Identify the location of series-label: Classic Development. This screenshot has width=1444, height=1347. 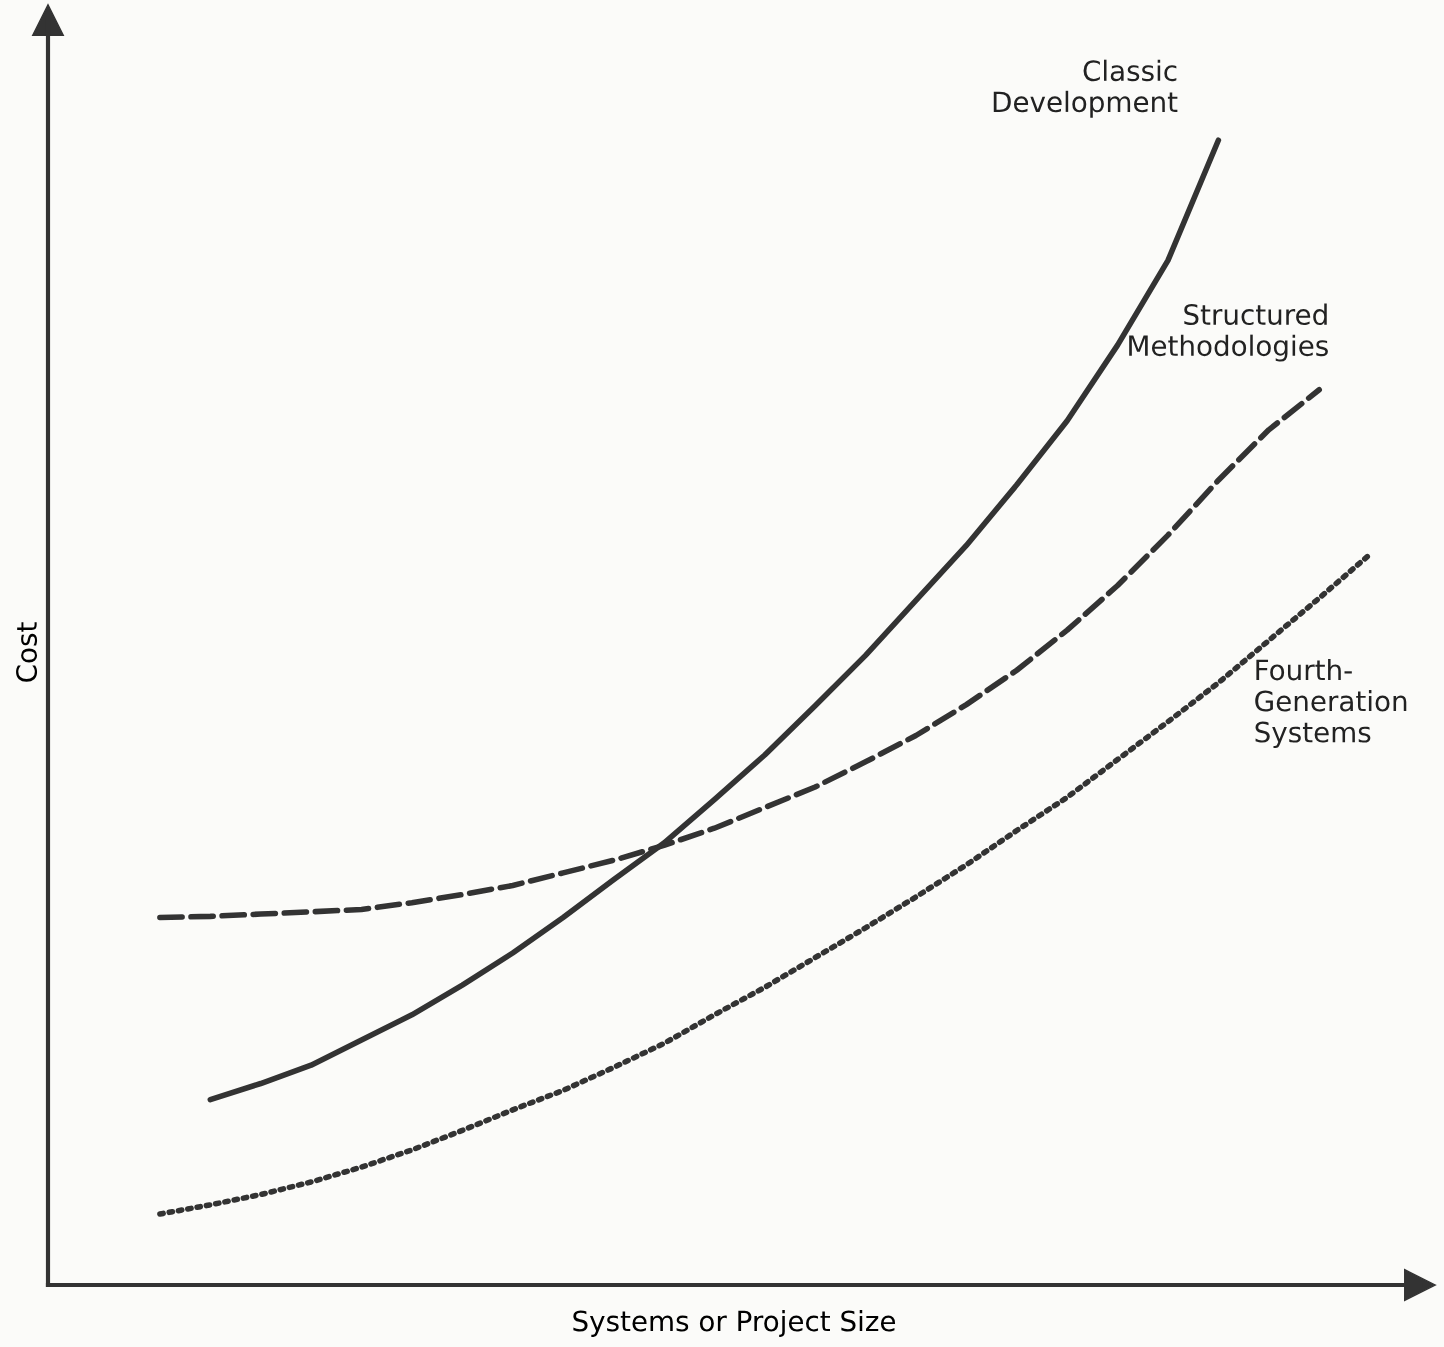
(1085, 88).